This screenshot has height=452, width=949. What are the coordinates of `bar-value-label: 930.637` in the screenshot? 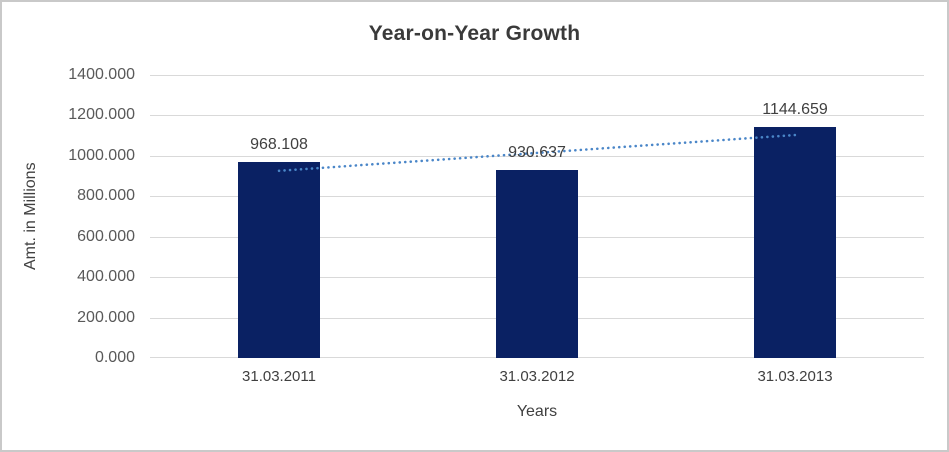 It's located at (537, 152).